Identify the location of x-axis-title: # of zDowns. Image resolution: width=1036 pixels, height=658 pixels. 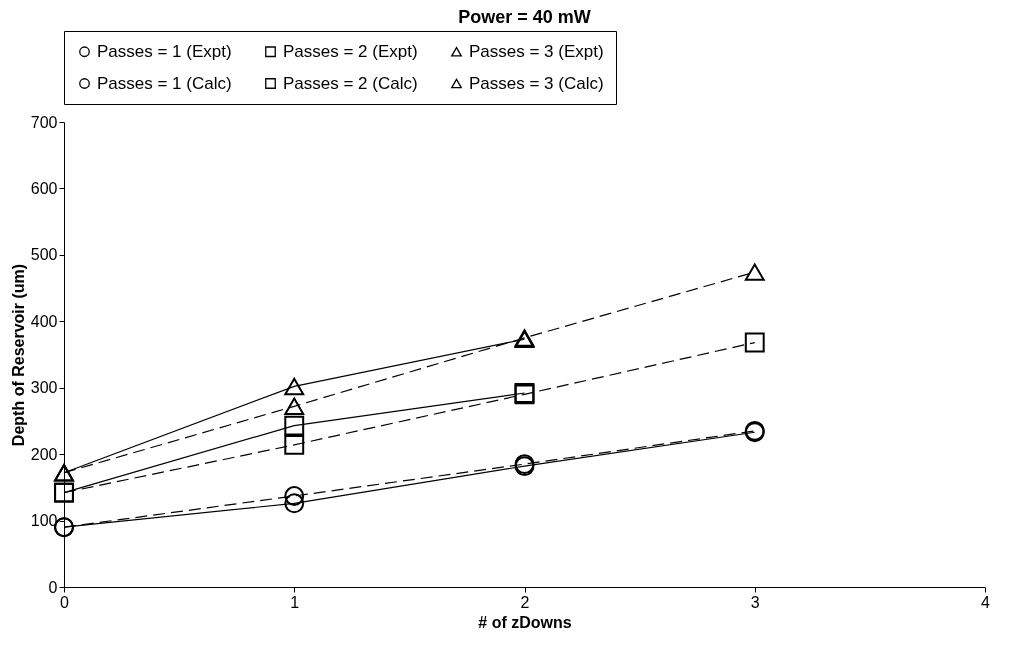
(525, 622).